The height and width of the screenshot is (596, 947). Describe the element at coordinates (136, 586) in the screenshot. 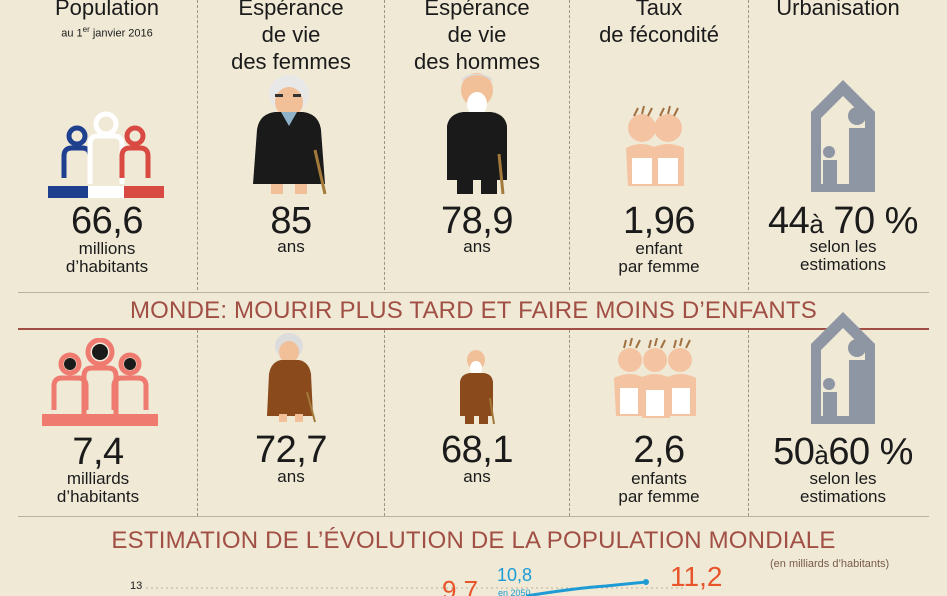

I see `estimate-y-tick: 13` at that location.